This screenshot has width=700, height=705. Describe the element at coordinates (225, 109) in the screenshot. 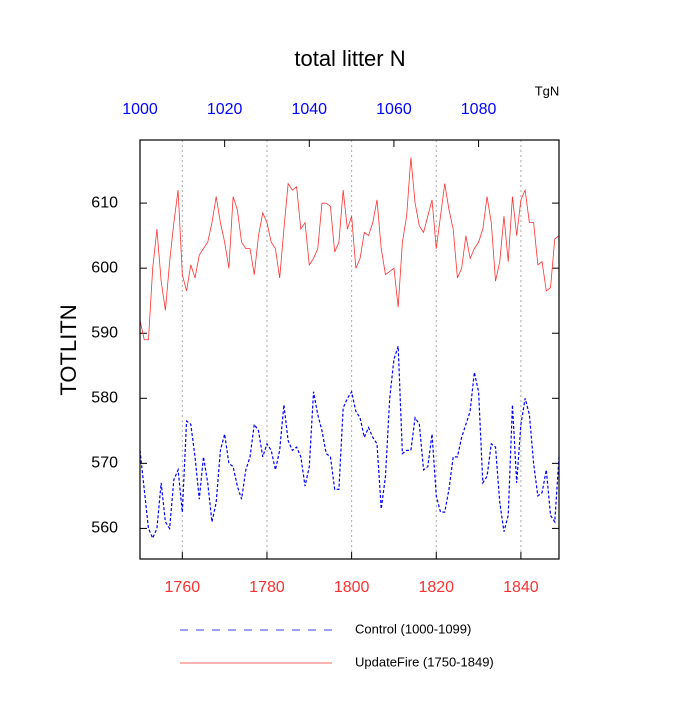

I see `x2-tick-label: 1020` at that location.